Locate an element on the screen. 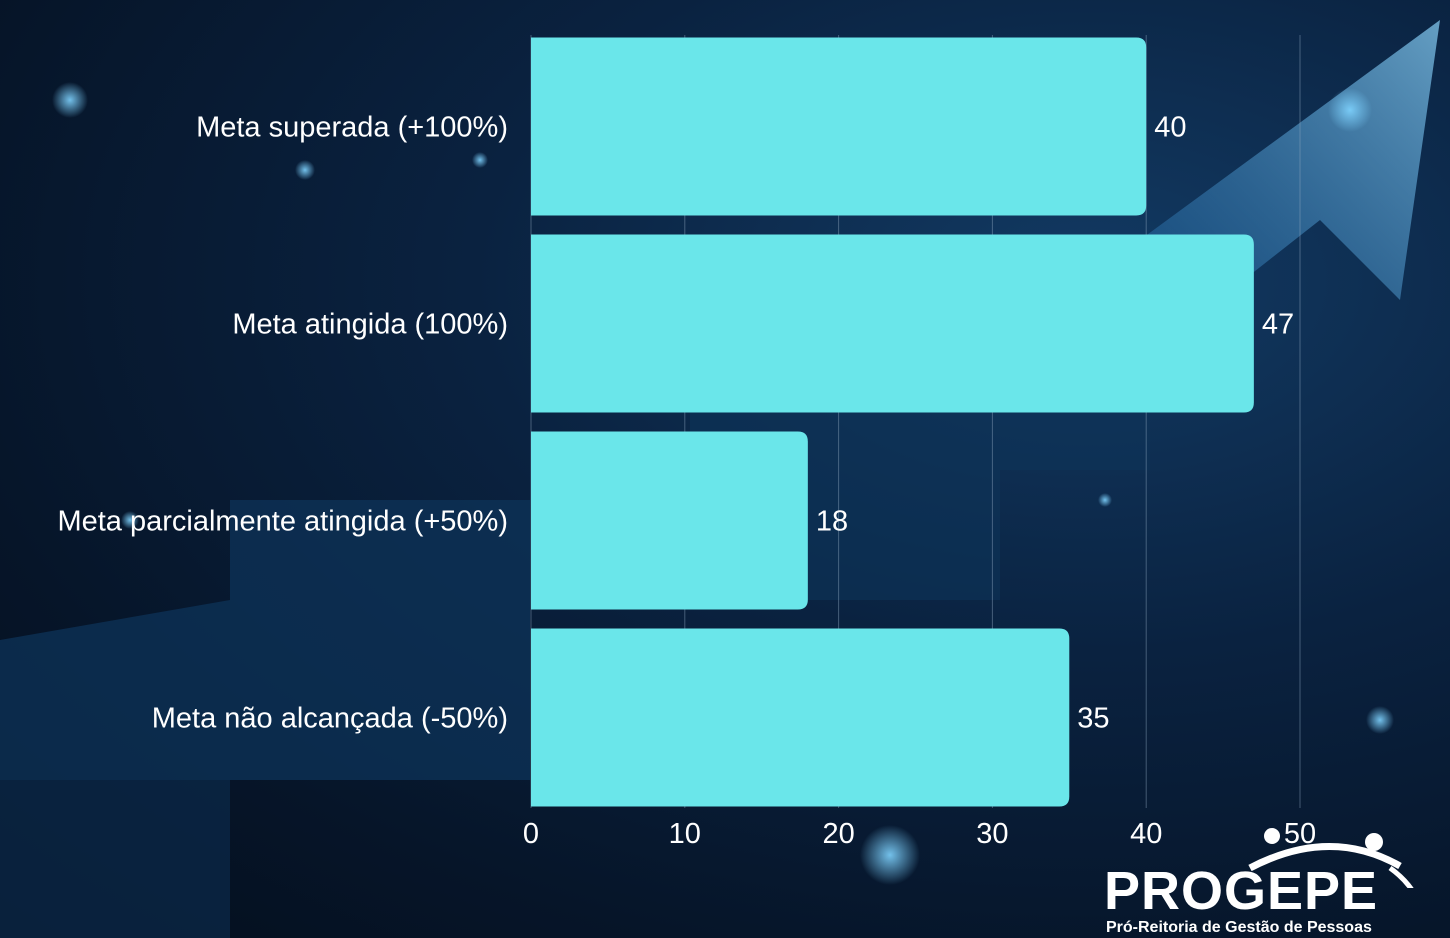 Image resolution: width=1450 pixels, height=938 pixels. category-label: Meta parcialmente atingida (+50%) is located at coordinates (282, 522).